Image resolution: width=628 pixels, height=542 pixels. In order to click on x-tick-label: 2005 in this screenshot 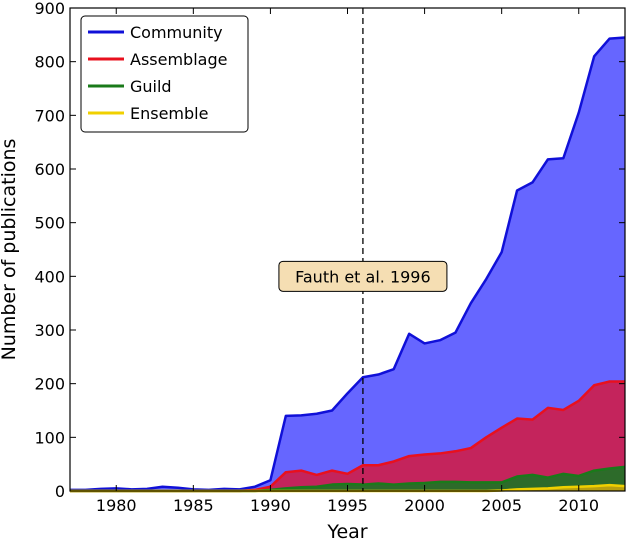, I will do `click(501, 505)`.